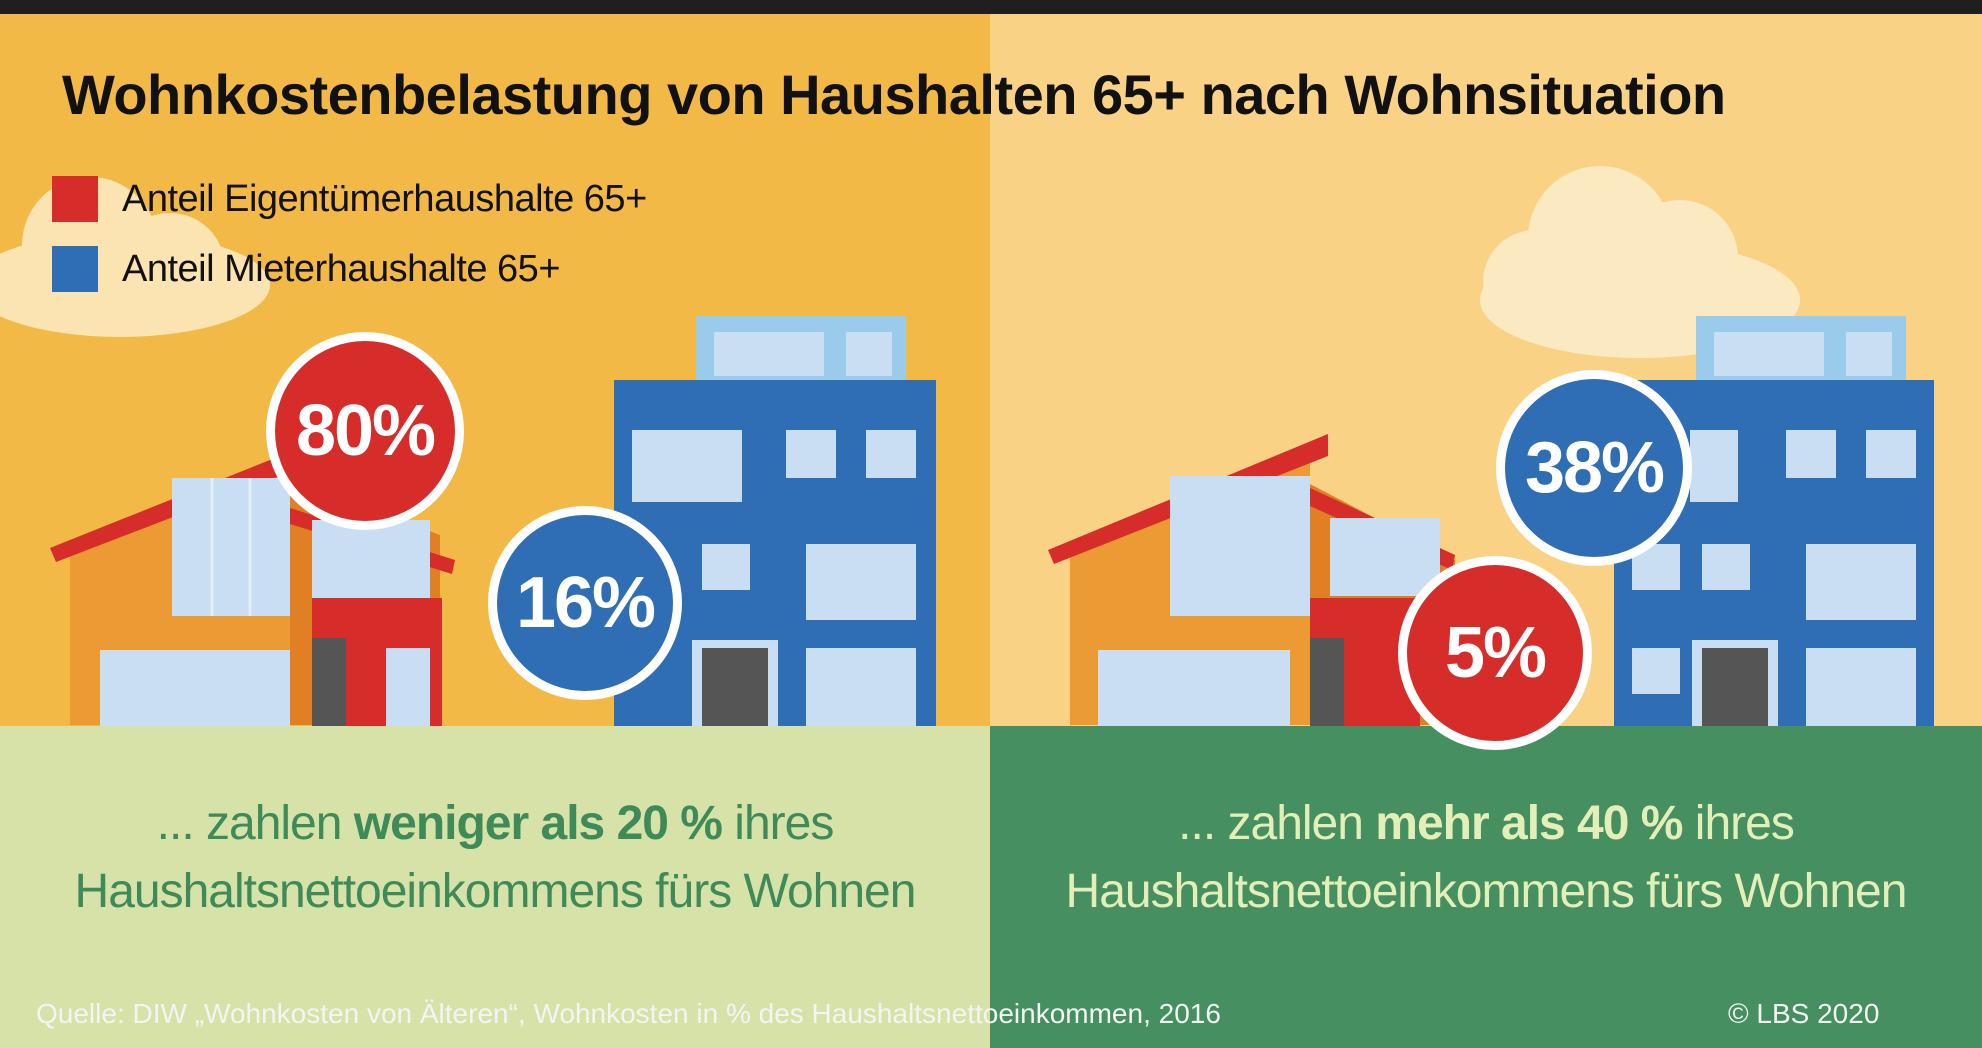  I want to click on left-caption-pre: ... zahlen, so click(255, 823).